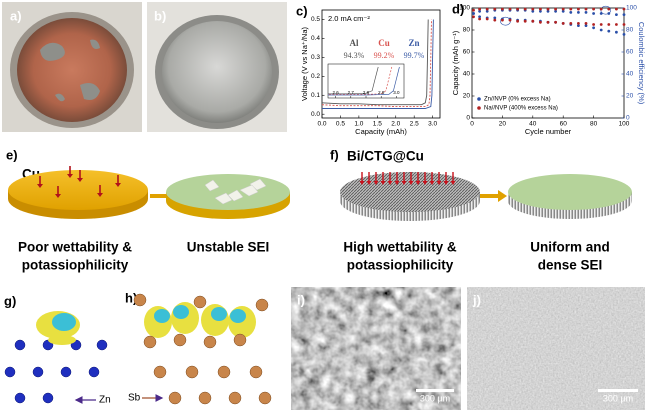 The image size is (647, 412). Describe the element at coordinates (315, 38) in the screenshot. I see `y-tick-label: 0.4` at that location.